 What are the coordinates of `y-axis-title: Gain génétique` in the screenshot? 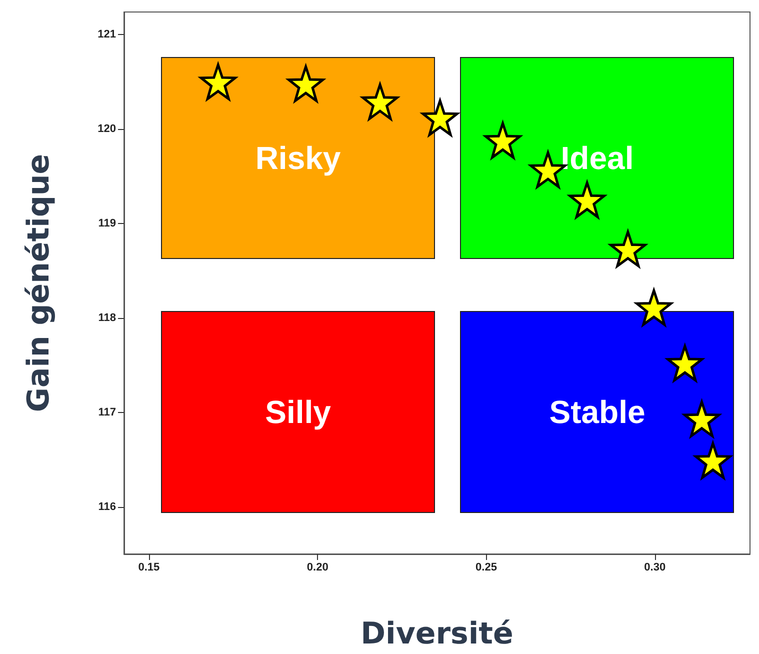 It's located at (39, 283).